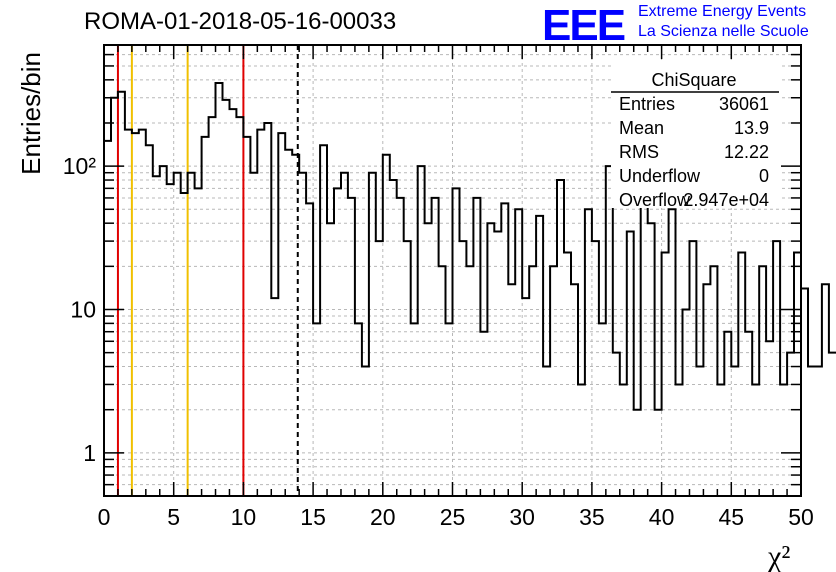 The height and width of the screenshot is (572, 836). Describe the element at coordinates (592, 517) in the screenshot. I see `x-tick-label: 35` at that location.